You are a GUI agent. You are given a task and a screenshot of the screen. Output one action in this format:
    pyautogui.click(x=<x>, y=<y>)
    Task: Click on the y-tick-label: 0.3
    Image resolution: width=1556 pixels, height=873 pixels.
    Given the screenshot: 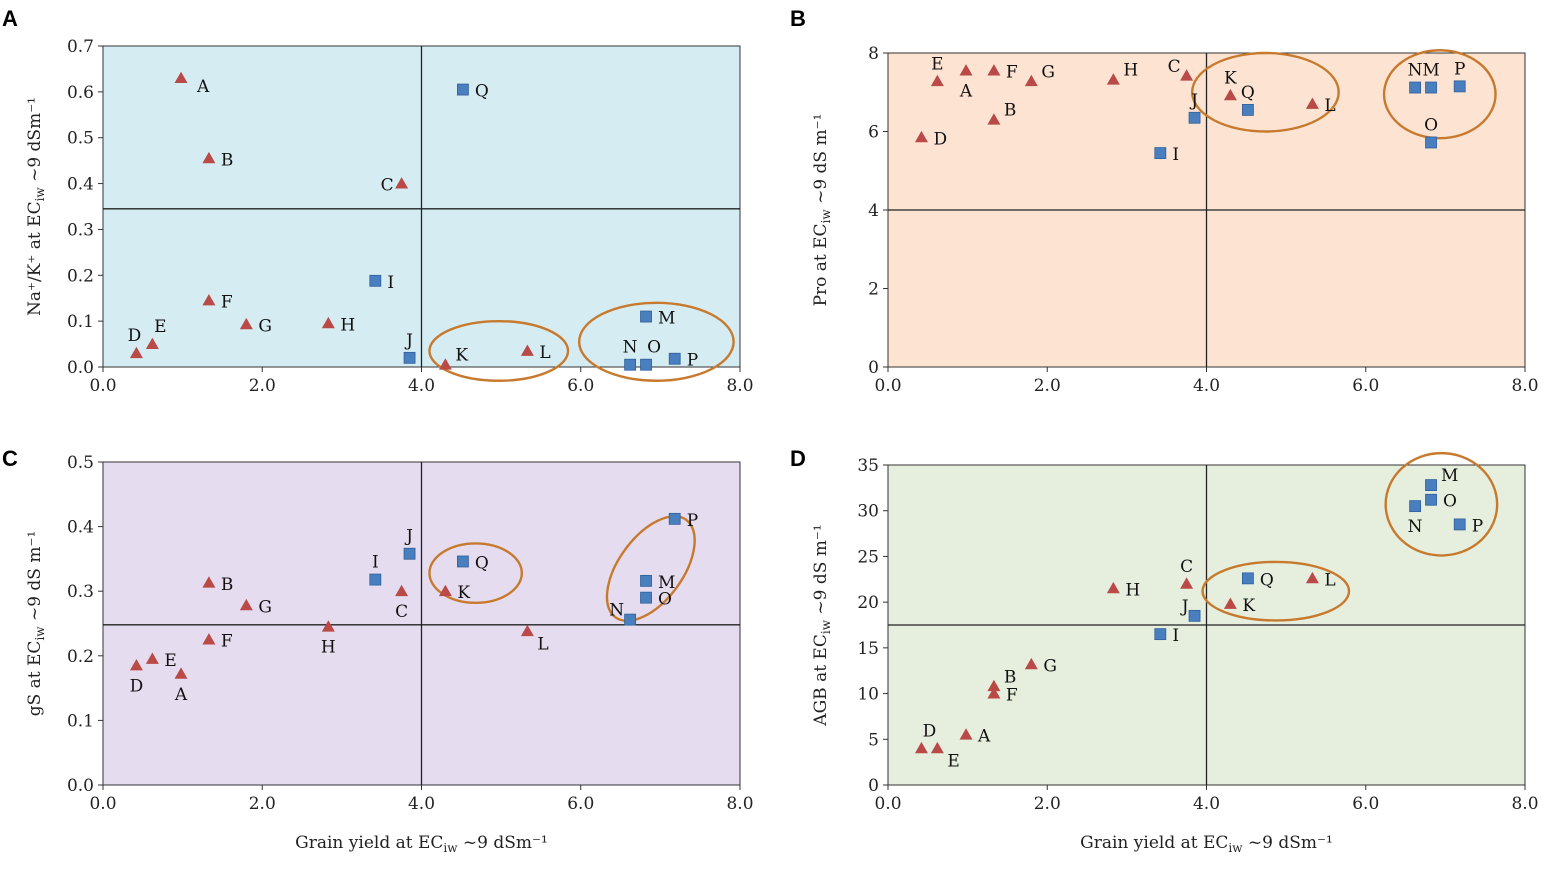 What is the action you would take?
    pyautogui.click(x=80, y=592)
    